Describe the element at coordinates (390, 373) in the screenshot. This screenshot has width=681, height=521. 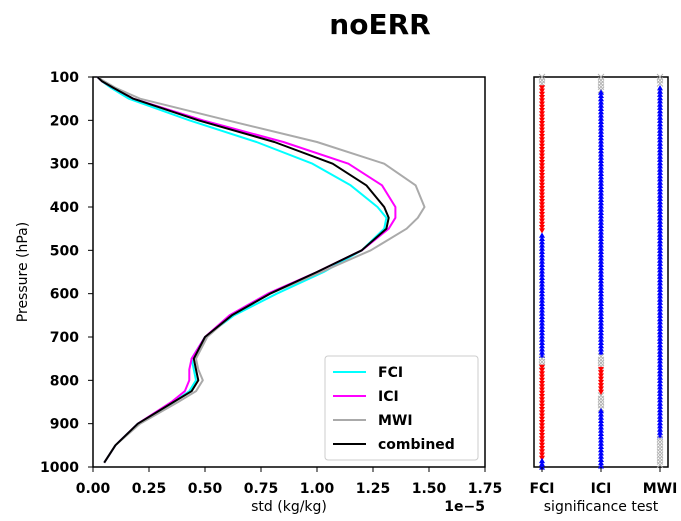
I see `legend-label-FCI: FCI` at that location.